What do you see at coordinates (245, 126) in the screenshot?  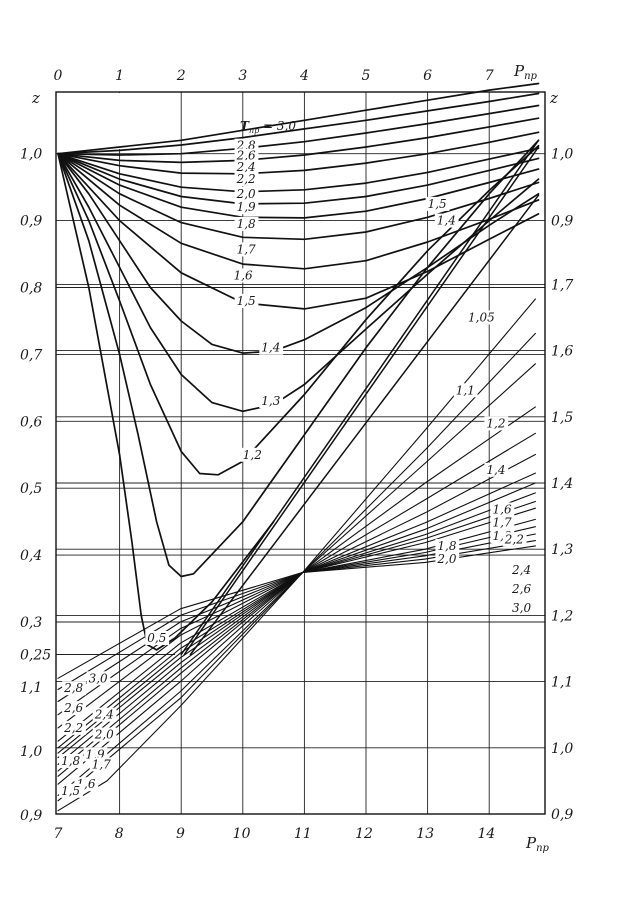 I see `tpr-heading-T: T` at bounding box center [245, 126].